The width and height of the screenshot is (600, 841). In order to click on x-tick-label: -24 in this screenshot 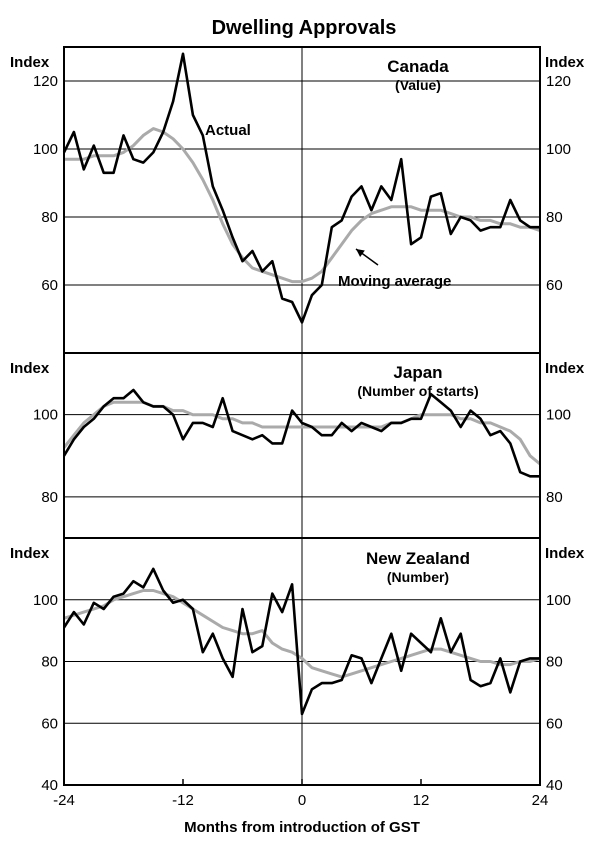, I will do `click(64, 800)`.